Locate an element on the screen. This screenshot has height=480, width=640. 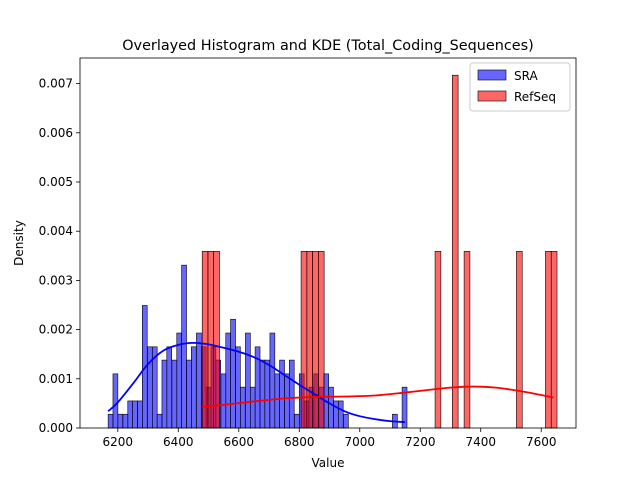
y-tick-label: 0.005 is located at coordinates (56, 182).